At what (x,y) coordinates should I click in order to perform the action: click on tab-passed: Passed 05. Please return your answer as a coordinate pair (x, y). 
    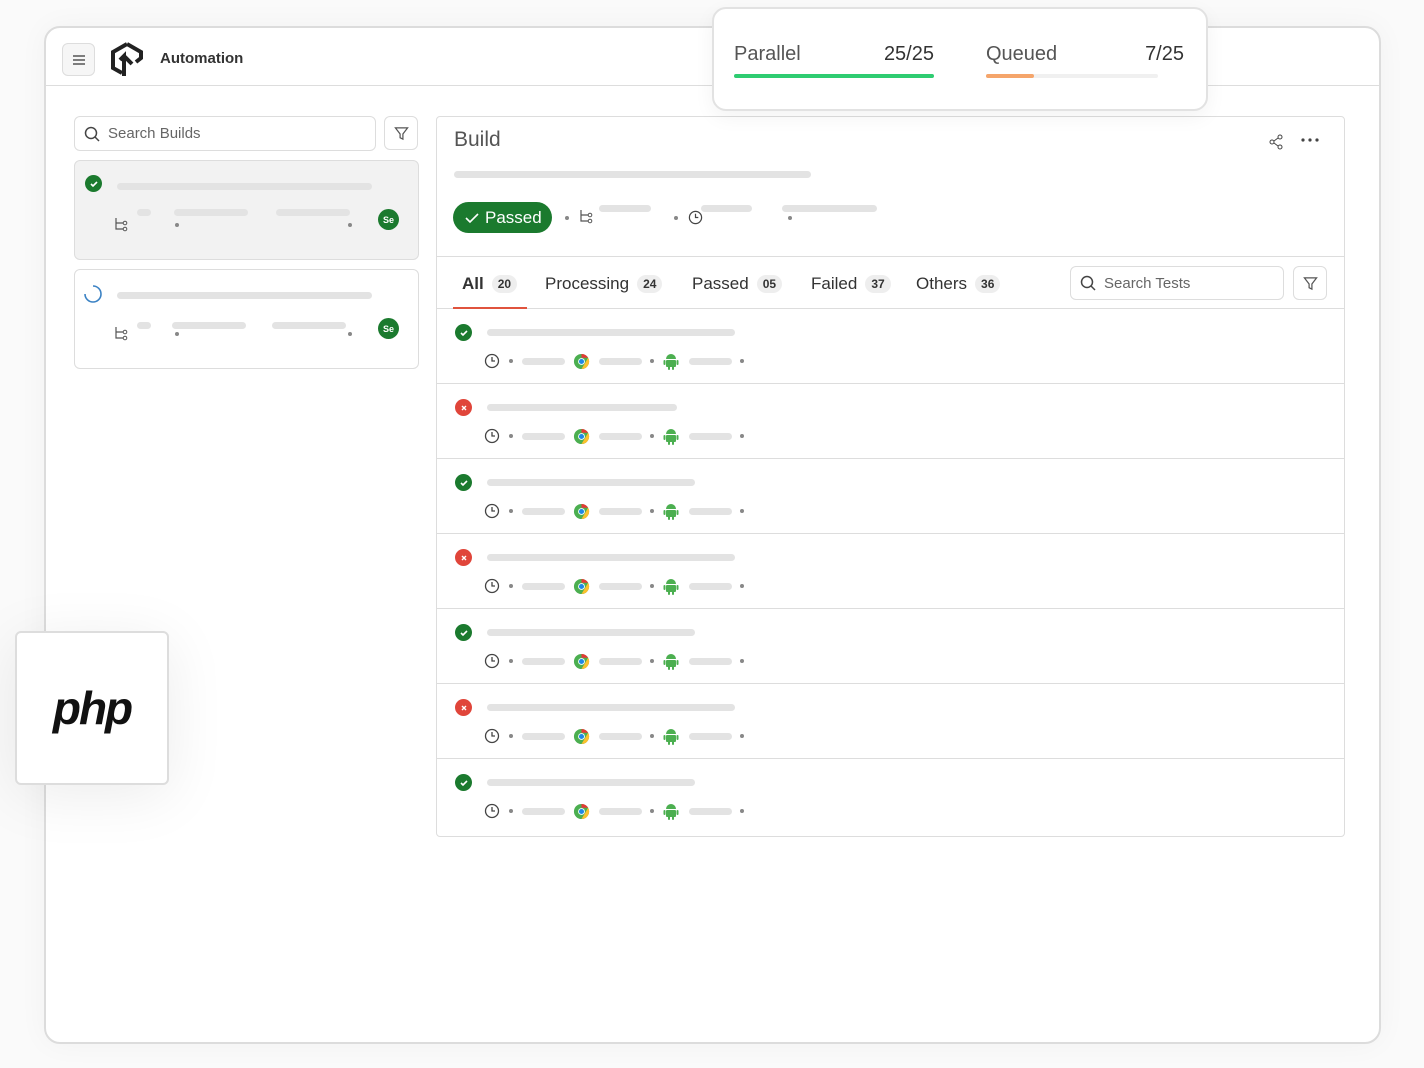
    Looking at the image, I should click on (737, 284).